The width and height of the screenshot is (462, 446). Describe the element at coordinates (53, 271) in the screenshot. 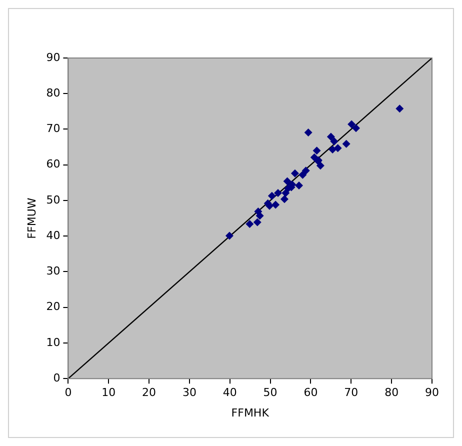

I see `y-tick-label: 30` at that location.